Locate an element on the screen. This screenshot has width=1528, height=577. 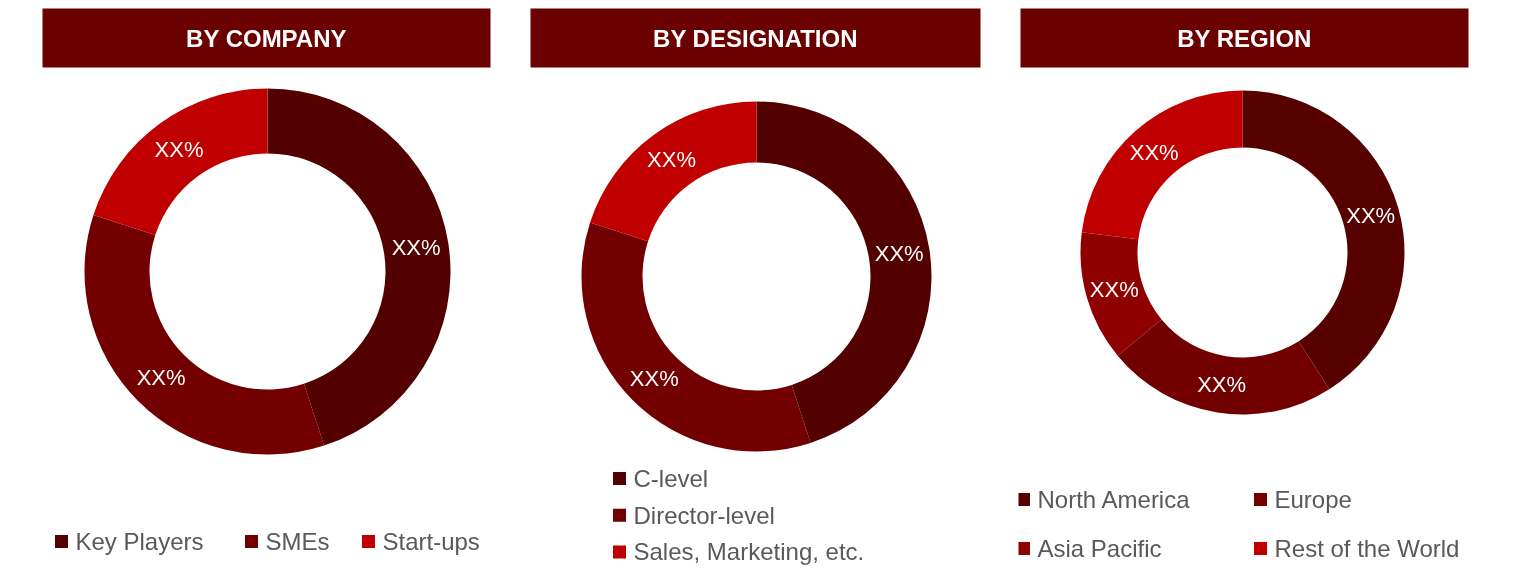
legend-label: Rest of the World is located at coordinates (1367, 548).